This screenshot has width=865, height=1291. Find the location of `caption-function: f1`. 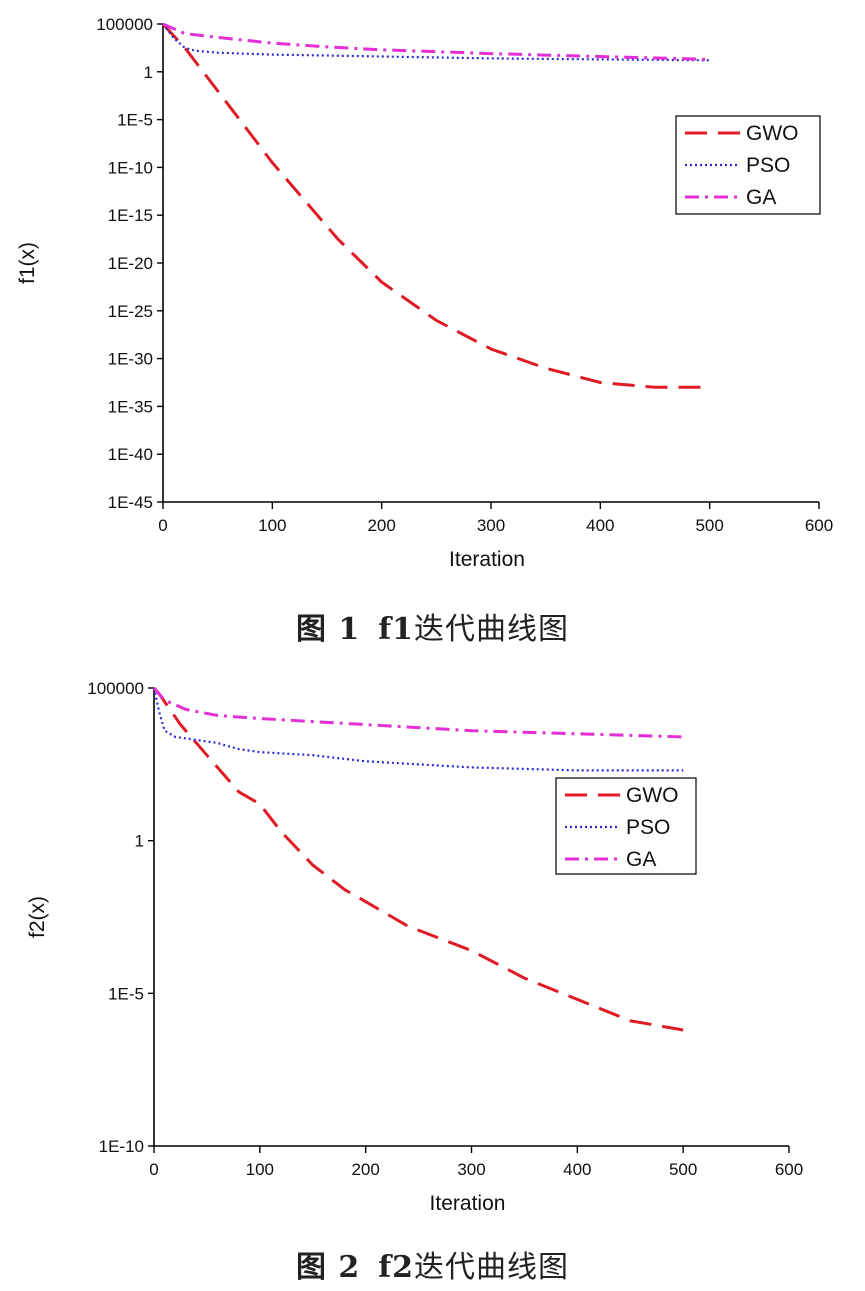

caption-function: f1 is located at coordinates (396, 629).